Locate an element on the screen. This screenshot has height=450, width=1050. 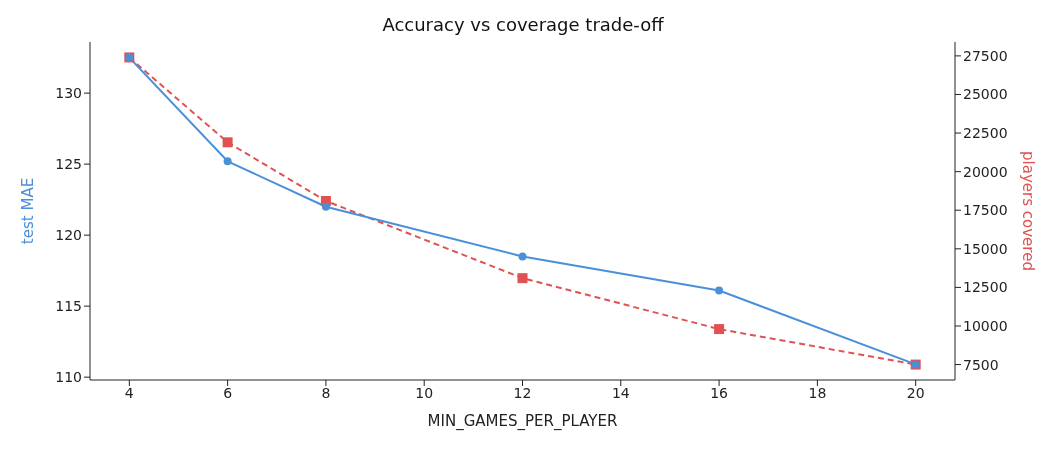
x-tick-label: 6 is located at coordinates (228, 392).